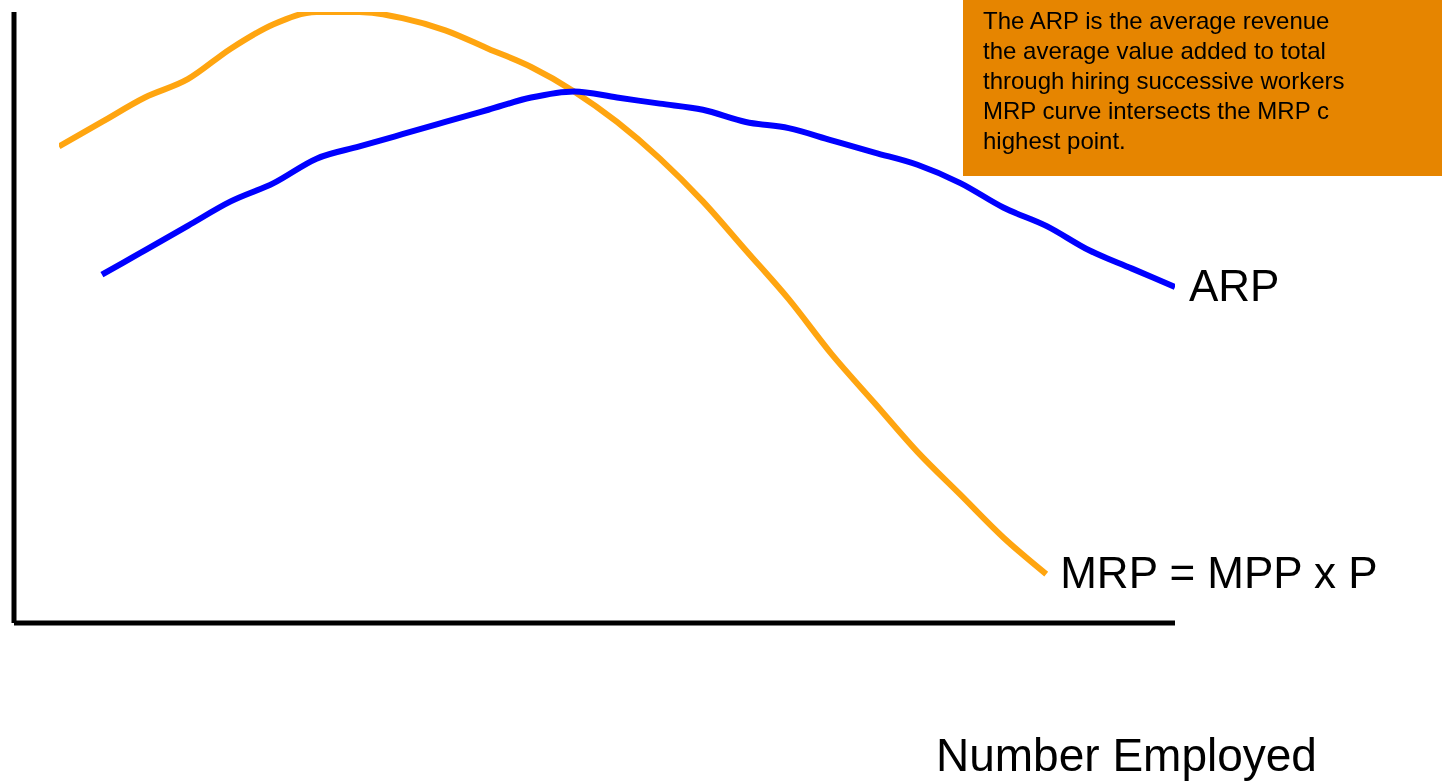 The width and height of the screenshot is (1442, 783). I want to click on series-label: ARP, so click(1234, 285).